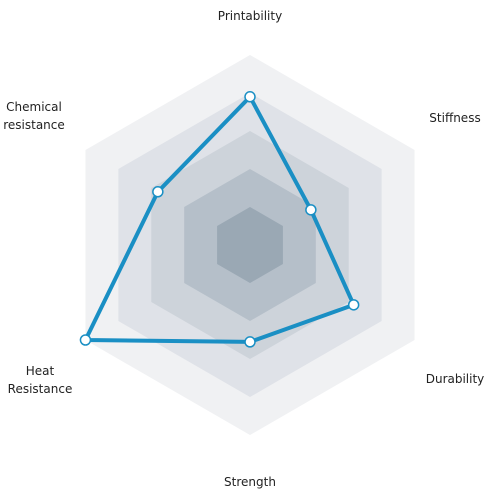  I want to click on axis-label-3: Strength, so click(250, 482).